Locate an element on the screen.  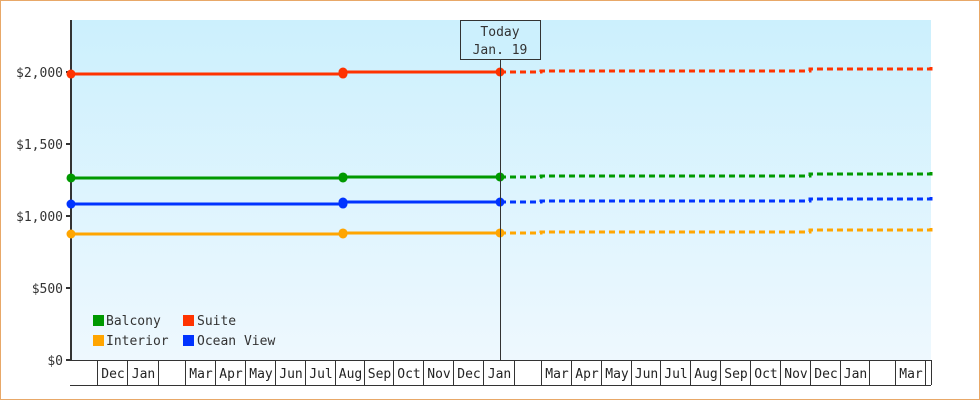
today-tooltip is located at coordinates (500, 40).